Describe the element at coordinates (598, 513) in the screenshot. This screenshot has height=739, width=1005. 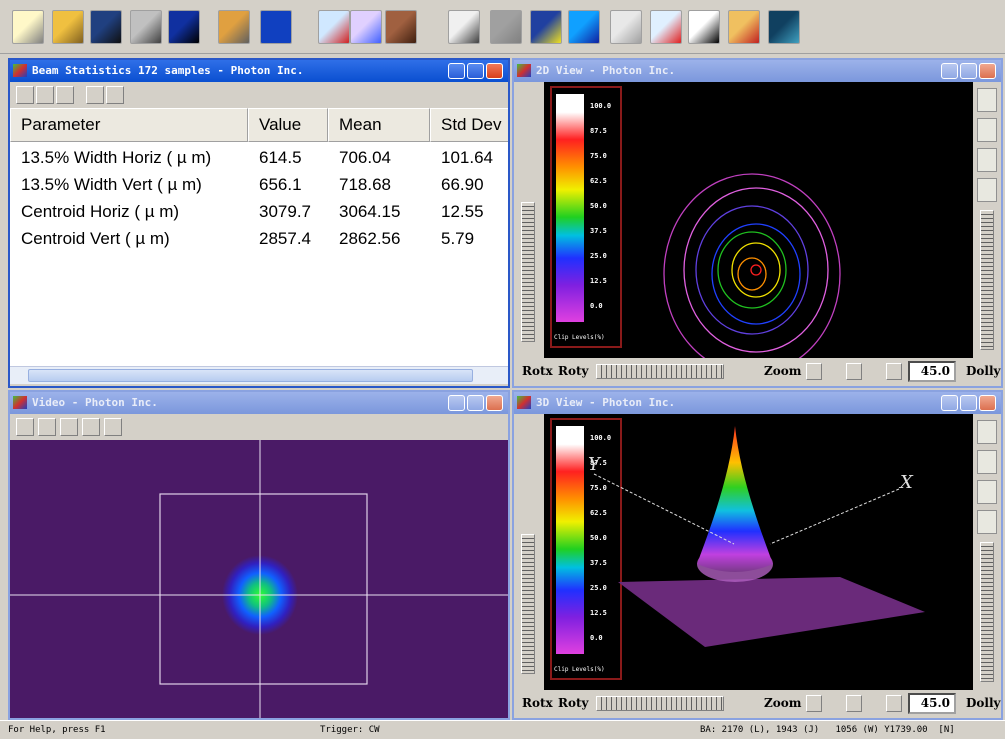
I see `colorbar-label: 62.5` at that location.